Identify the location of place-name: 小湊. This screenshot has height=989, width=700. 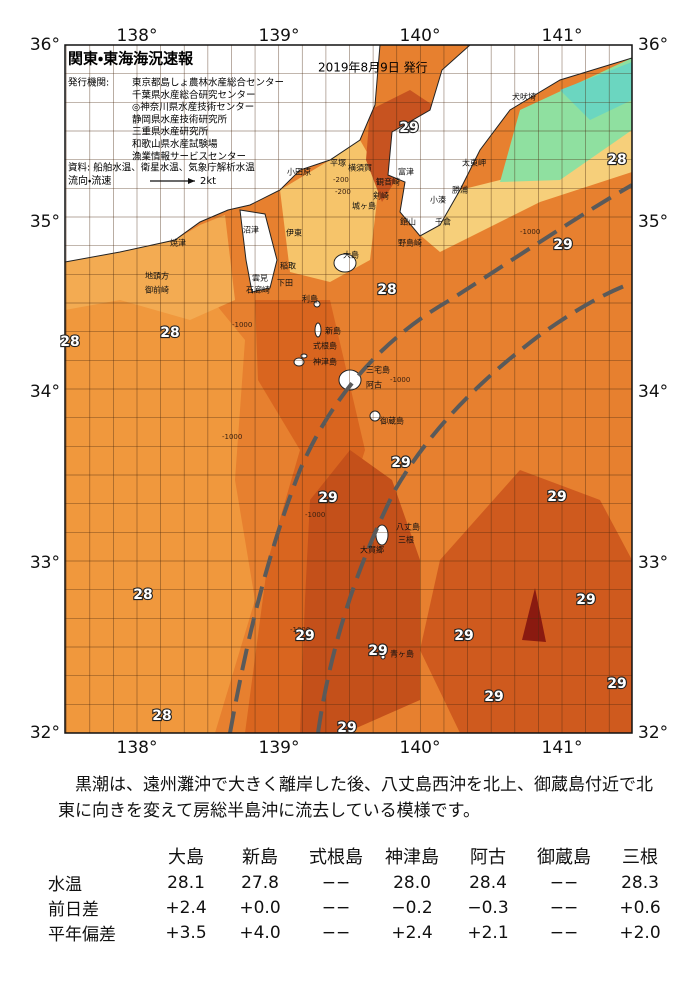
(438, 200).